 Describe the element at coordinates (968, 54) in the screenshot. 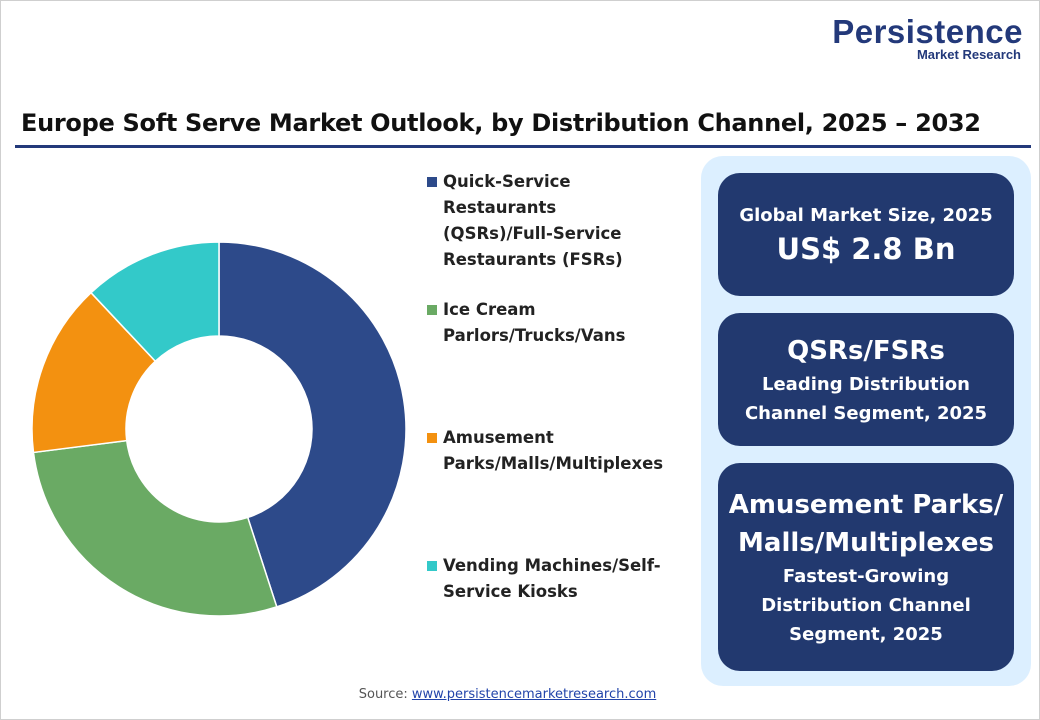

I see `logo-tagline: Market Research` at that location.